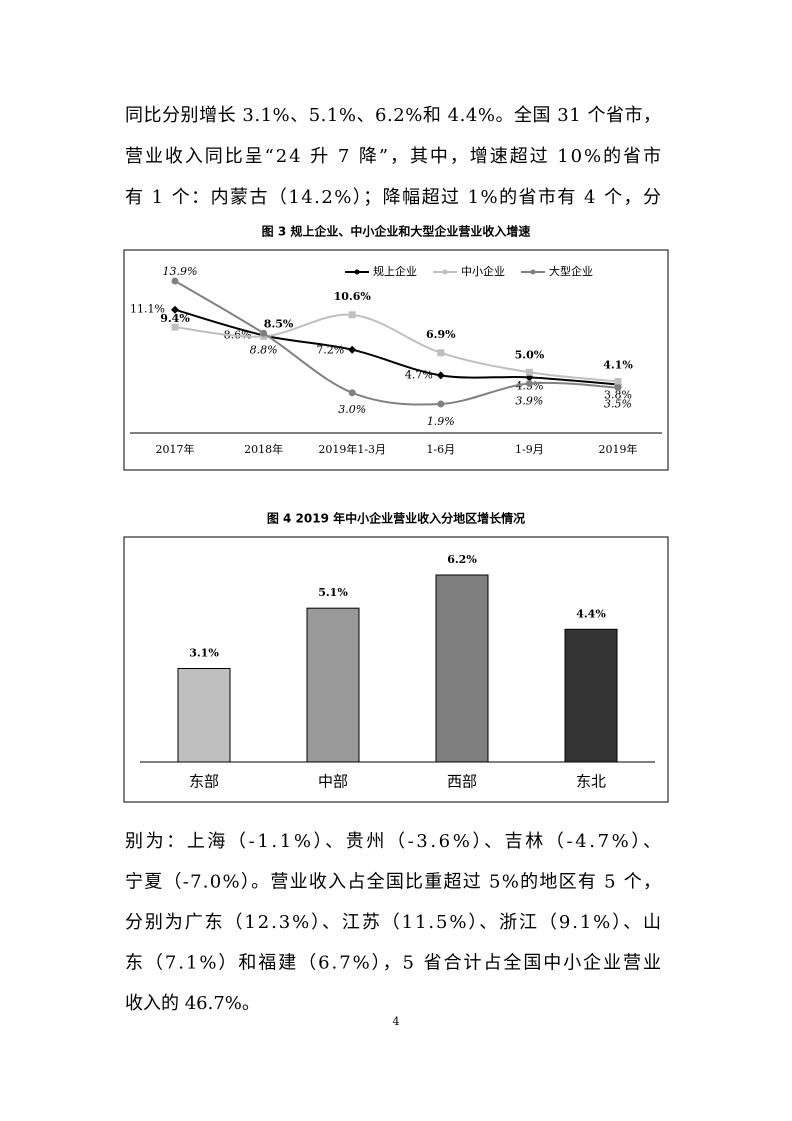 The image size is (792, 1121). Describe the element at coordinates (529, 401) in the screenshot. I see `data-label: 3.9%` at that location.